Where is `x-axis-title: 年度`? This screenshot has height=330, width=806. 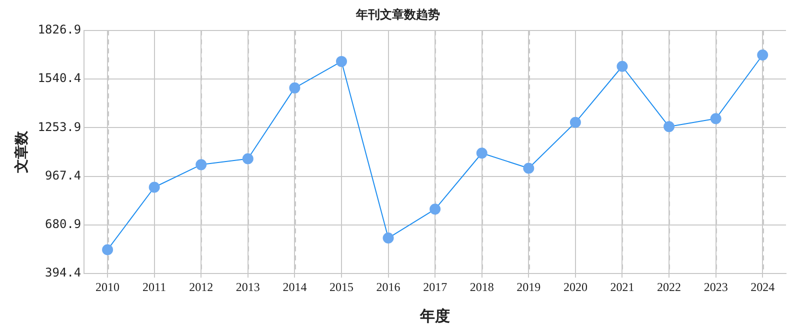 x-axis-title: 年度 is located at coordinates (434, 315).